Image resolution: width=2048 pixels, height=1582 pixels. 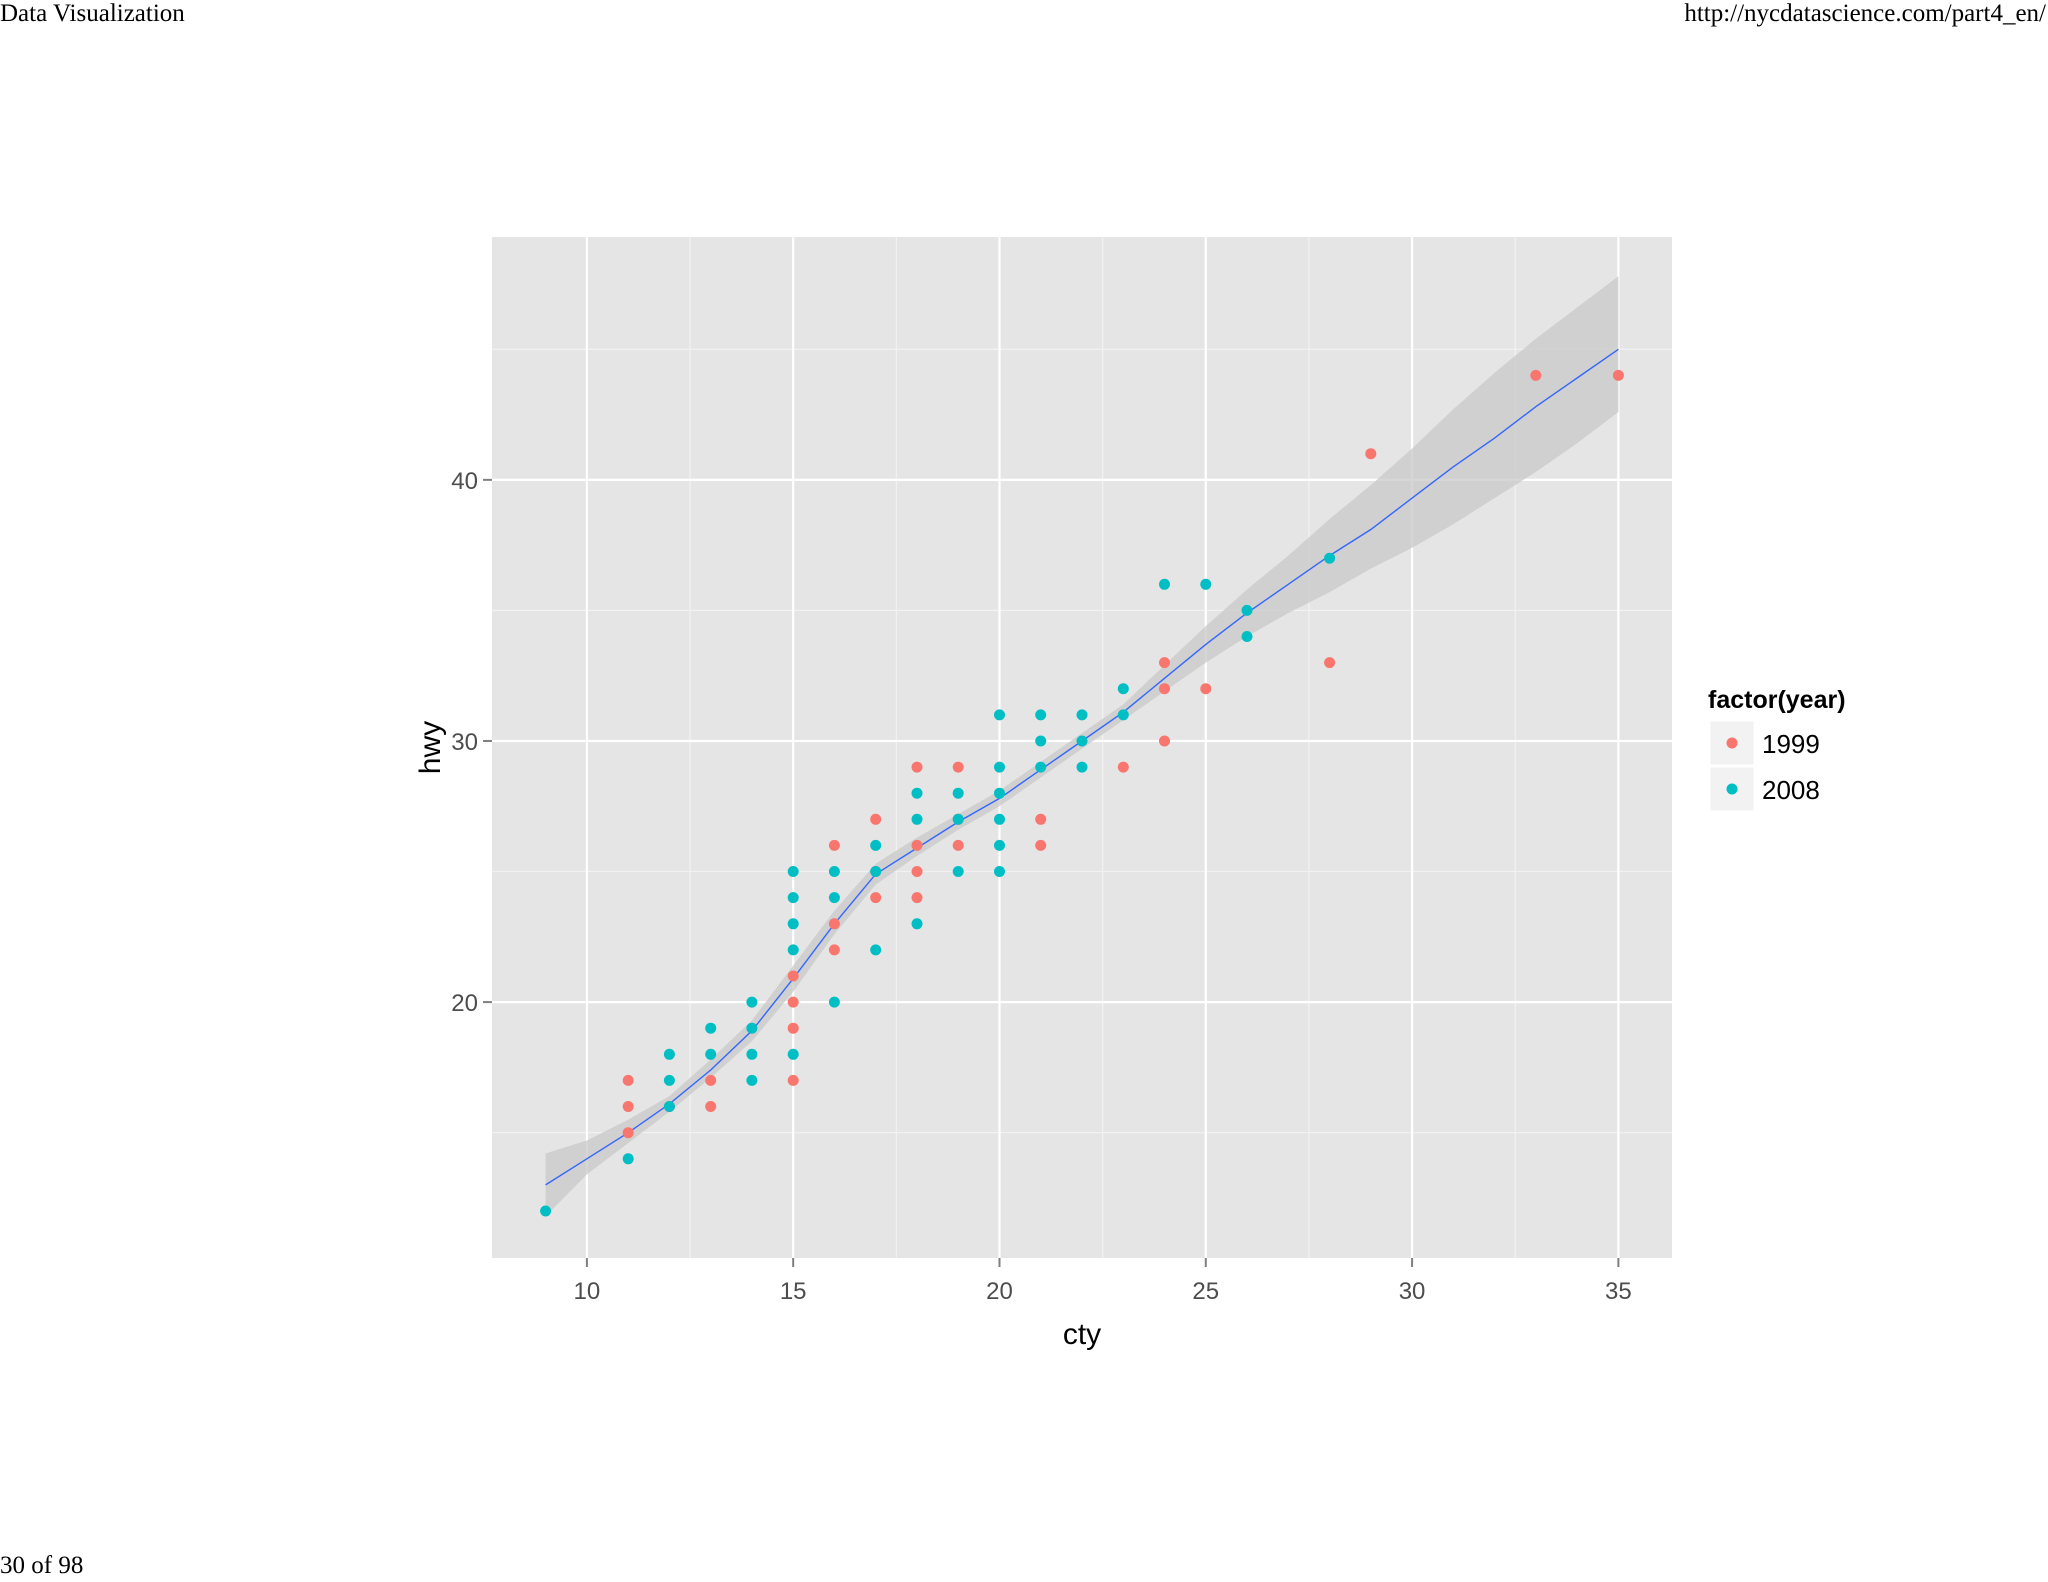 What do you see at coordinates (793, 1291) in the screenshot?
I see `x-tick-label: 15` at bounding box center [793, 1291].